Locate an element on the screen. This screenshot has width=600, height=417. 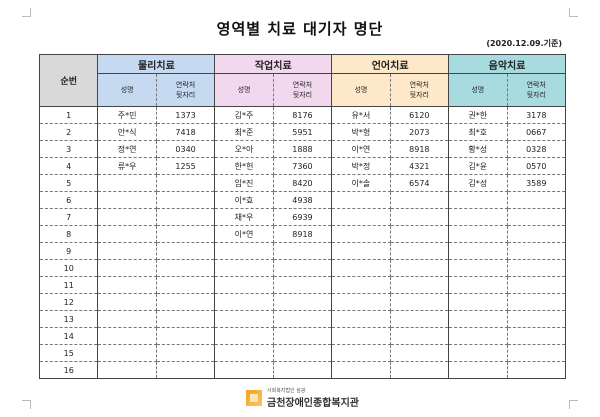
logo-icon is located at coordinates (254, 398).